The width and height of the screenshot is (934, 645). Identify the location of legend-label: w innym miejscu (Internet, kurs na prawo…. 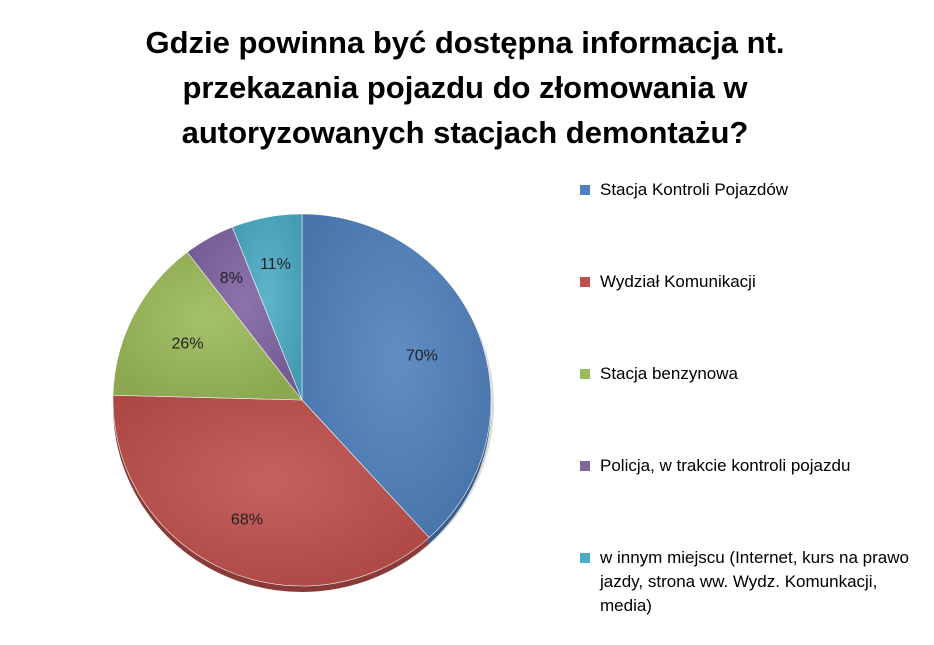
(754, 581).